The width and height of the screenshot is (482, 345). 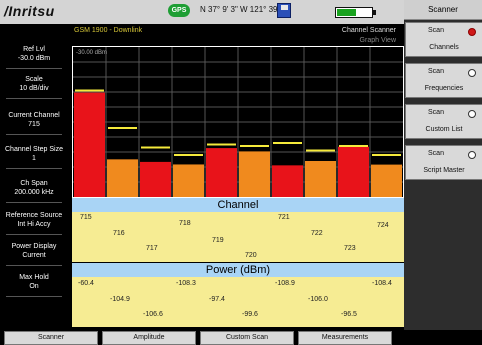 What do you see at coordinates (284, 217) in the screenshot?
I see `channel-value: 721` at bounding box center [284, 217].